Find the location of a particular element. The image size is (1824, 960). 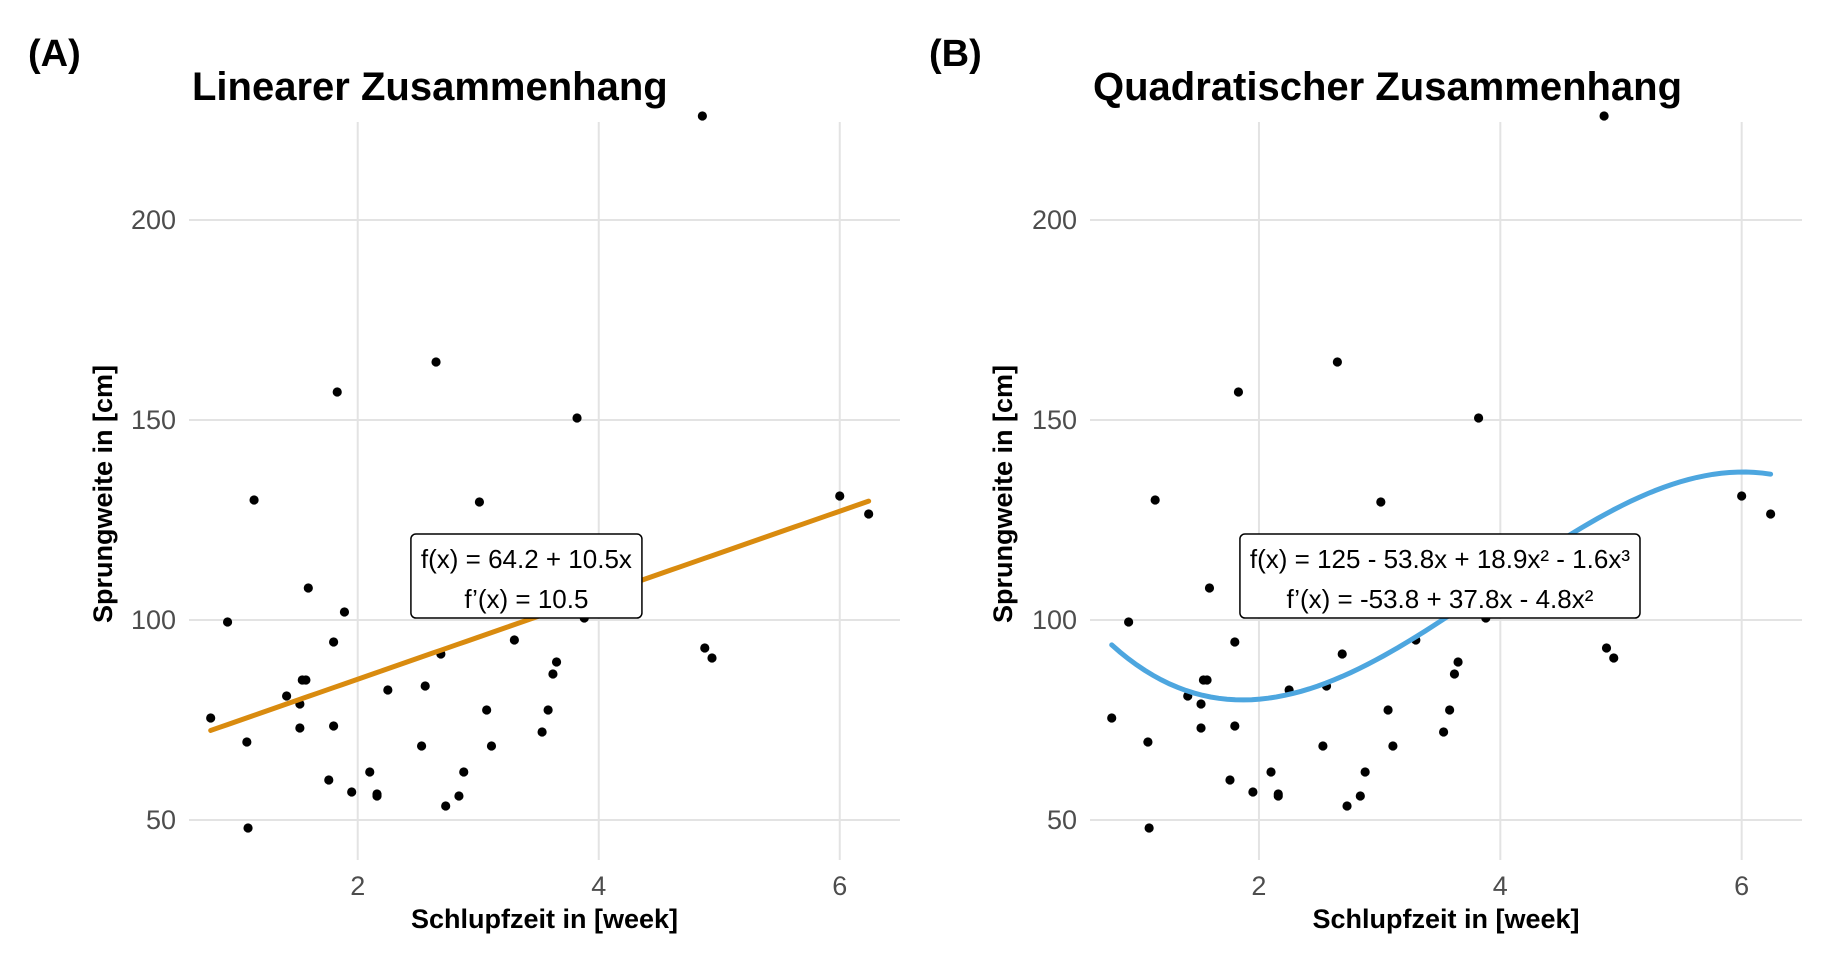

equation-fx: f(x) = 125 - 53.8x + 18.9x² - 1.6x³ is located at coordinates (1440, 559).